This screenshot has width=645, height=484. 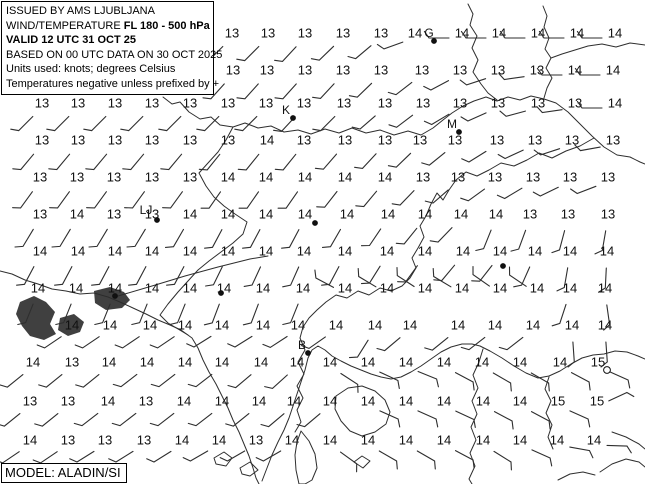 What do you see at coordinates (562, 362) in the screenshot?
I see `coast-southeast` at bounding box center [562, 362].